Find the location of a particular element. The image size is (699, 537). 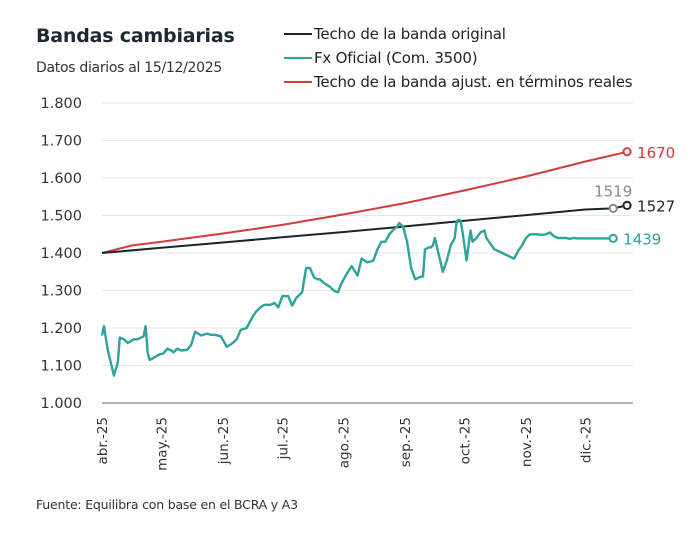

x-tick-label: ago.-25 is located at coordinates (345, 442).